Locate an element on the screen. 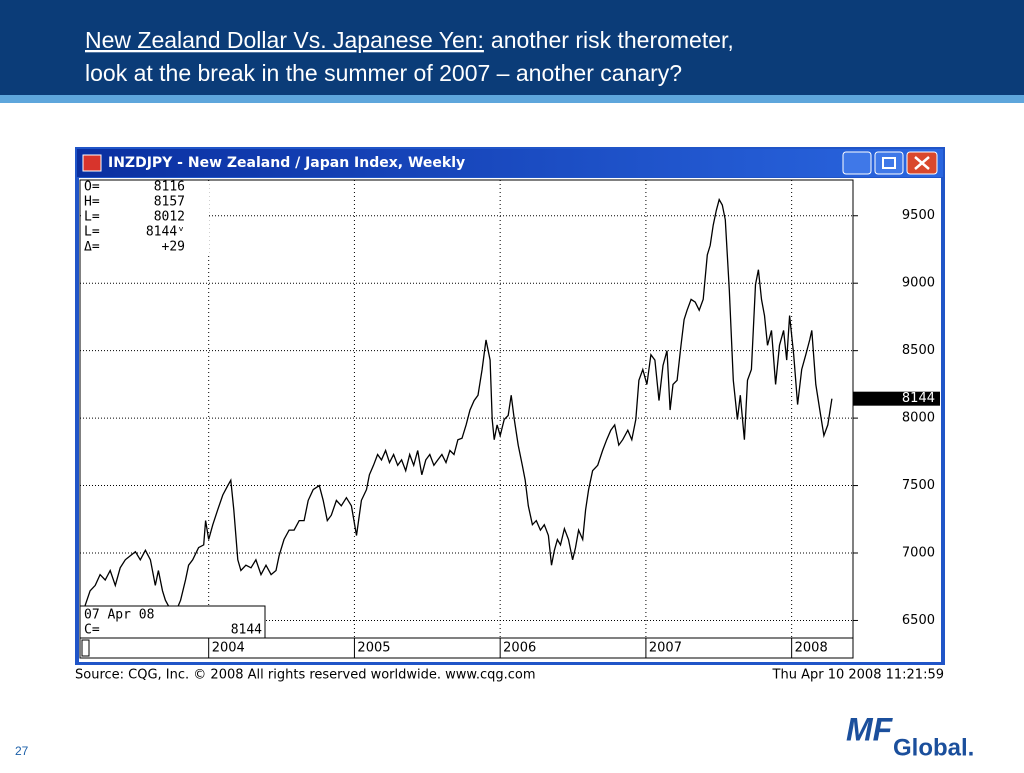 Image resolution: width=1024 pixels, height=773 pixels. info-box is located at coordinates (145, 218).